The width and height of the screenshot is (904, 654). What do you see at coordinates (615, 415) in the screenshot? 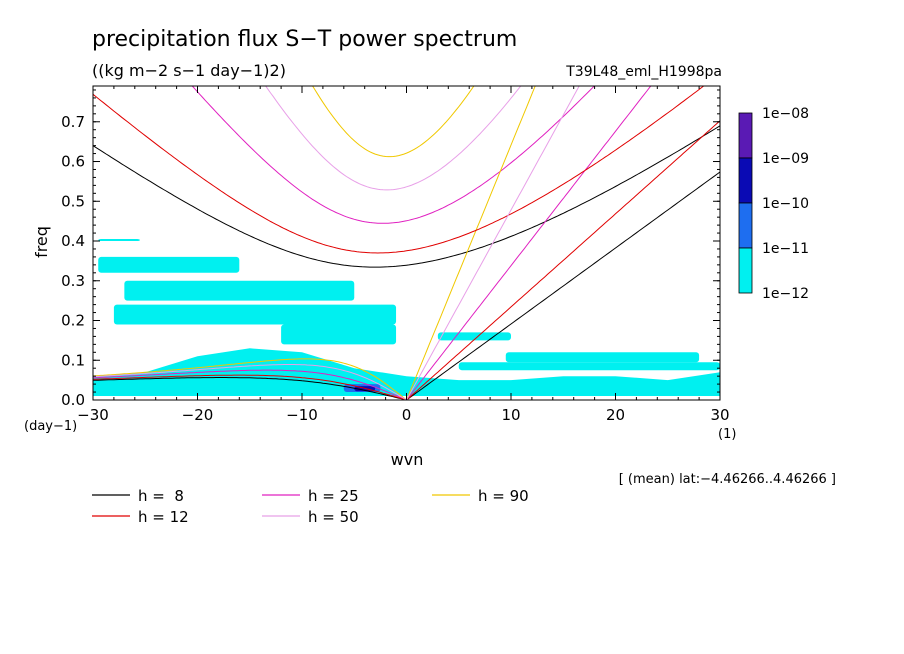
I see `x-tick-label: 20` at bounding box center [615, 415].